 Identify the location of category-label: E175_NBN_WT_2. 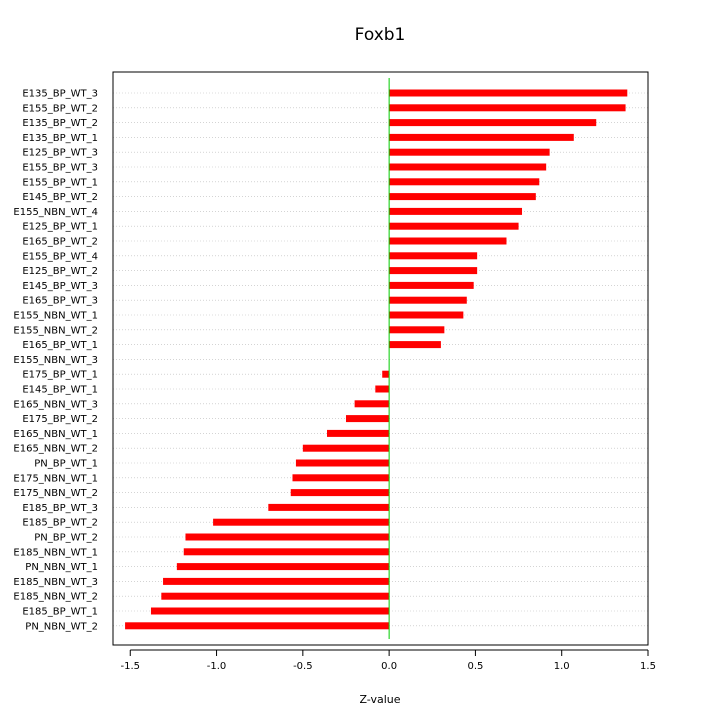
(55, 493).